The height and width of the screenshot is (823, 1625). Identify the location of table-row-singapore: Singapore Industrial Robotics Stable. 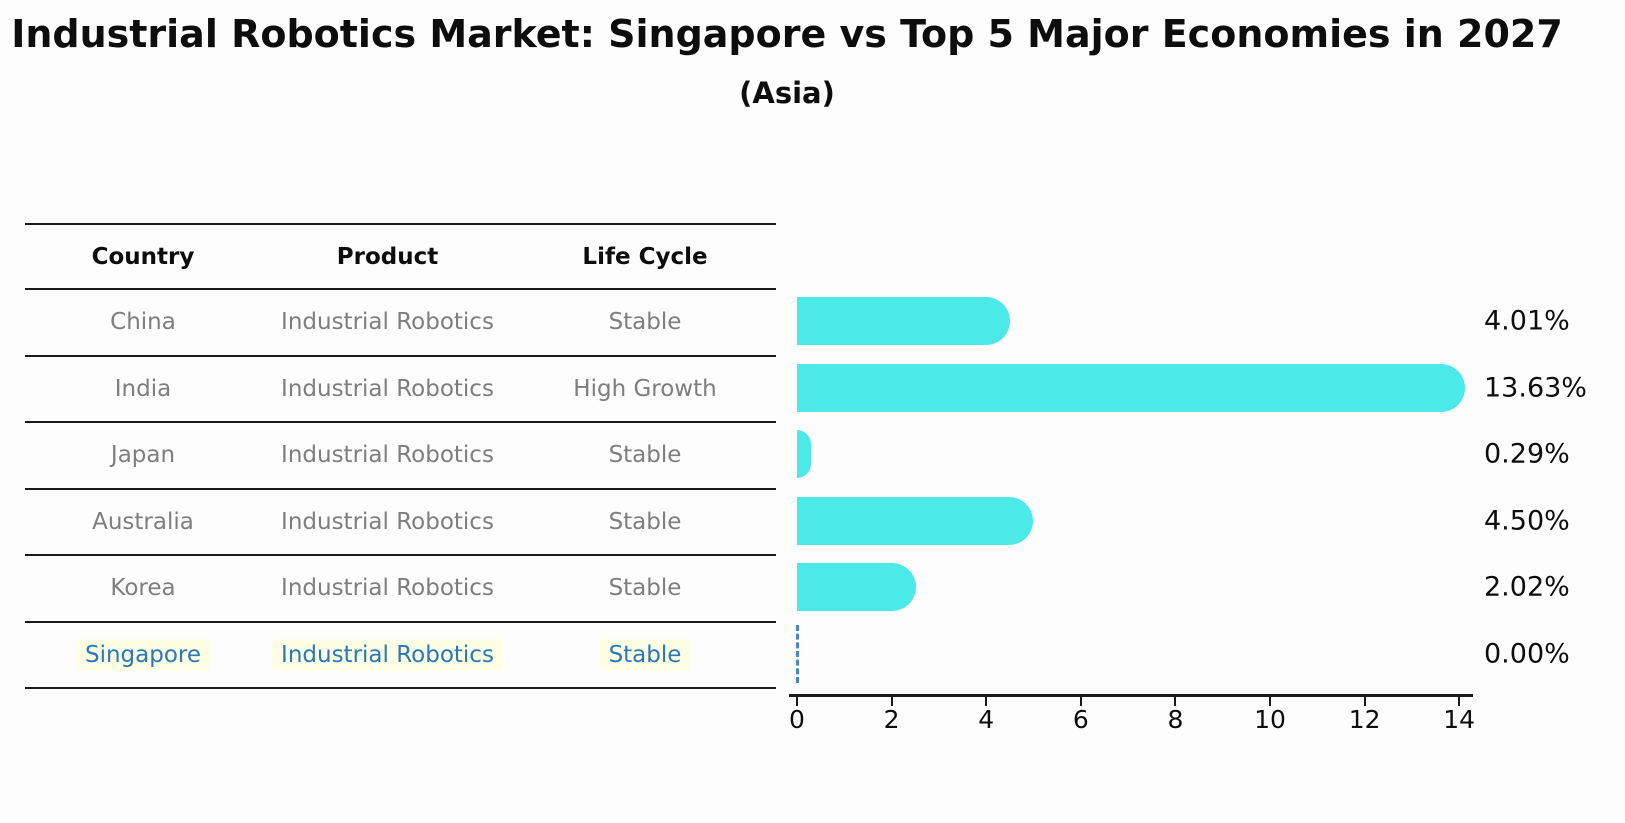
(400, 656).